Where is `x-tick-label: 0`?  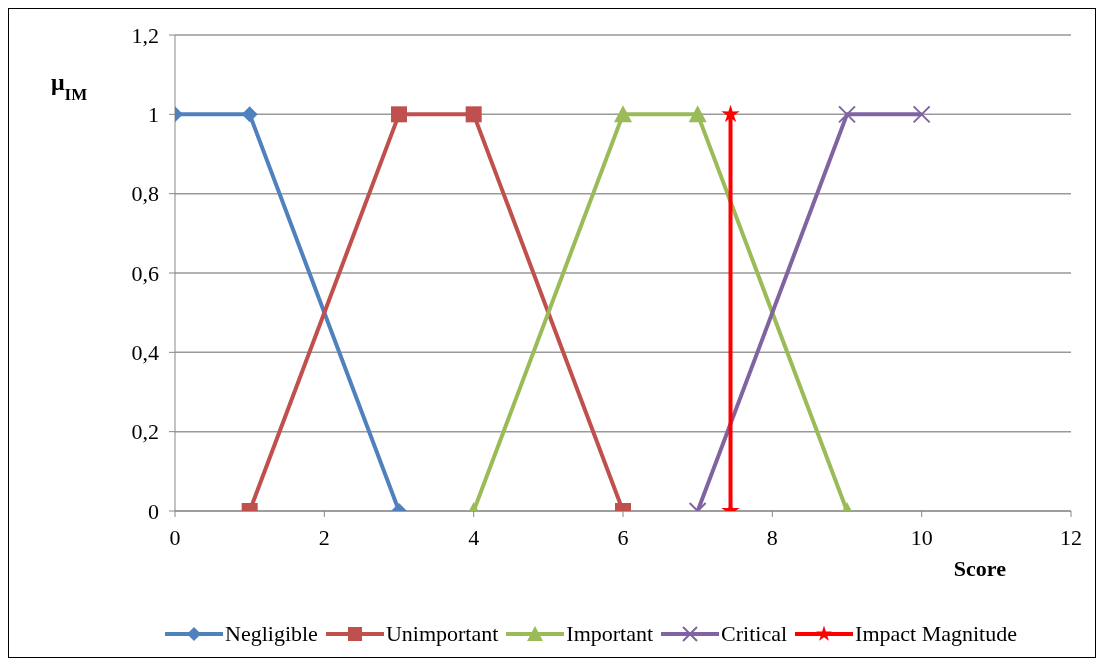 x-tick-label: 0 is located at coordinates (175, 537).